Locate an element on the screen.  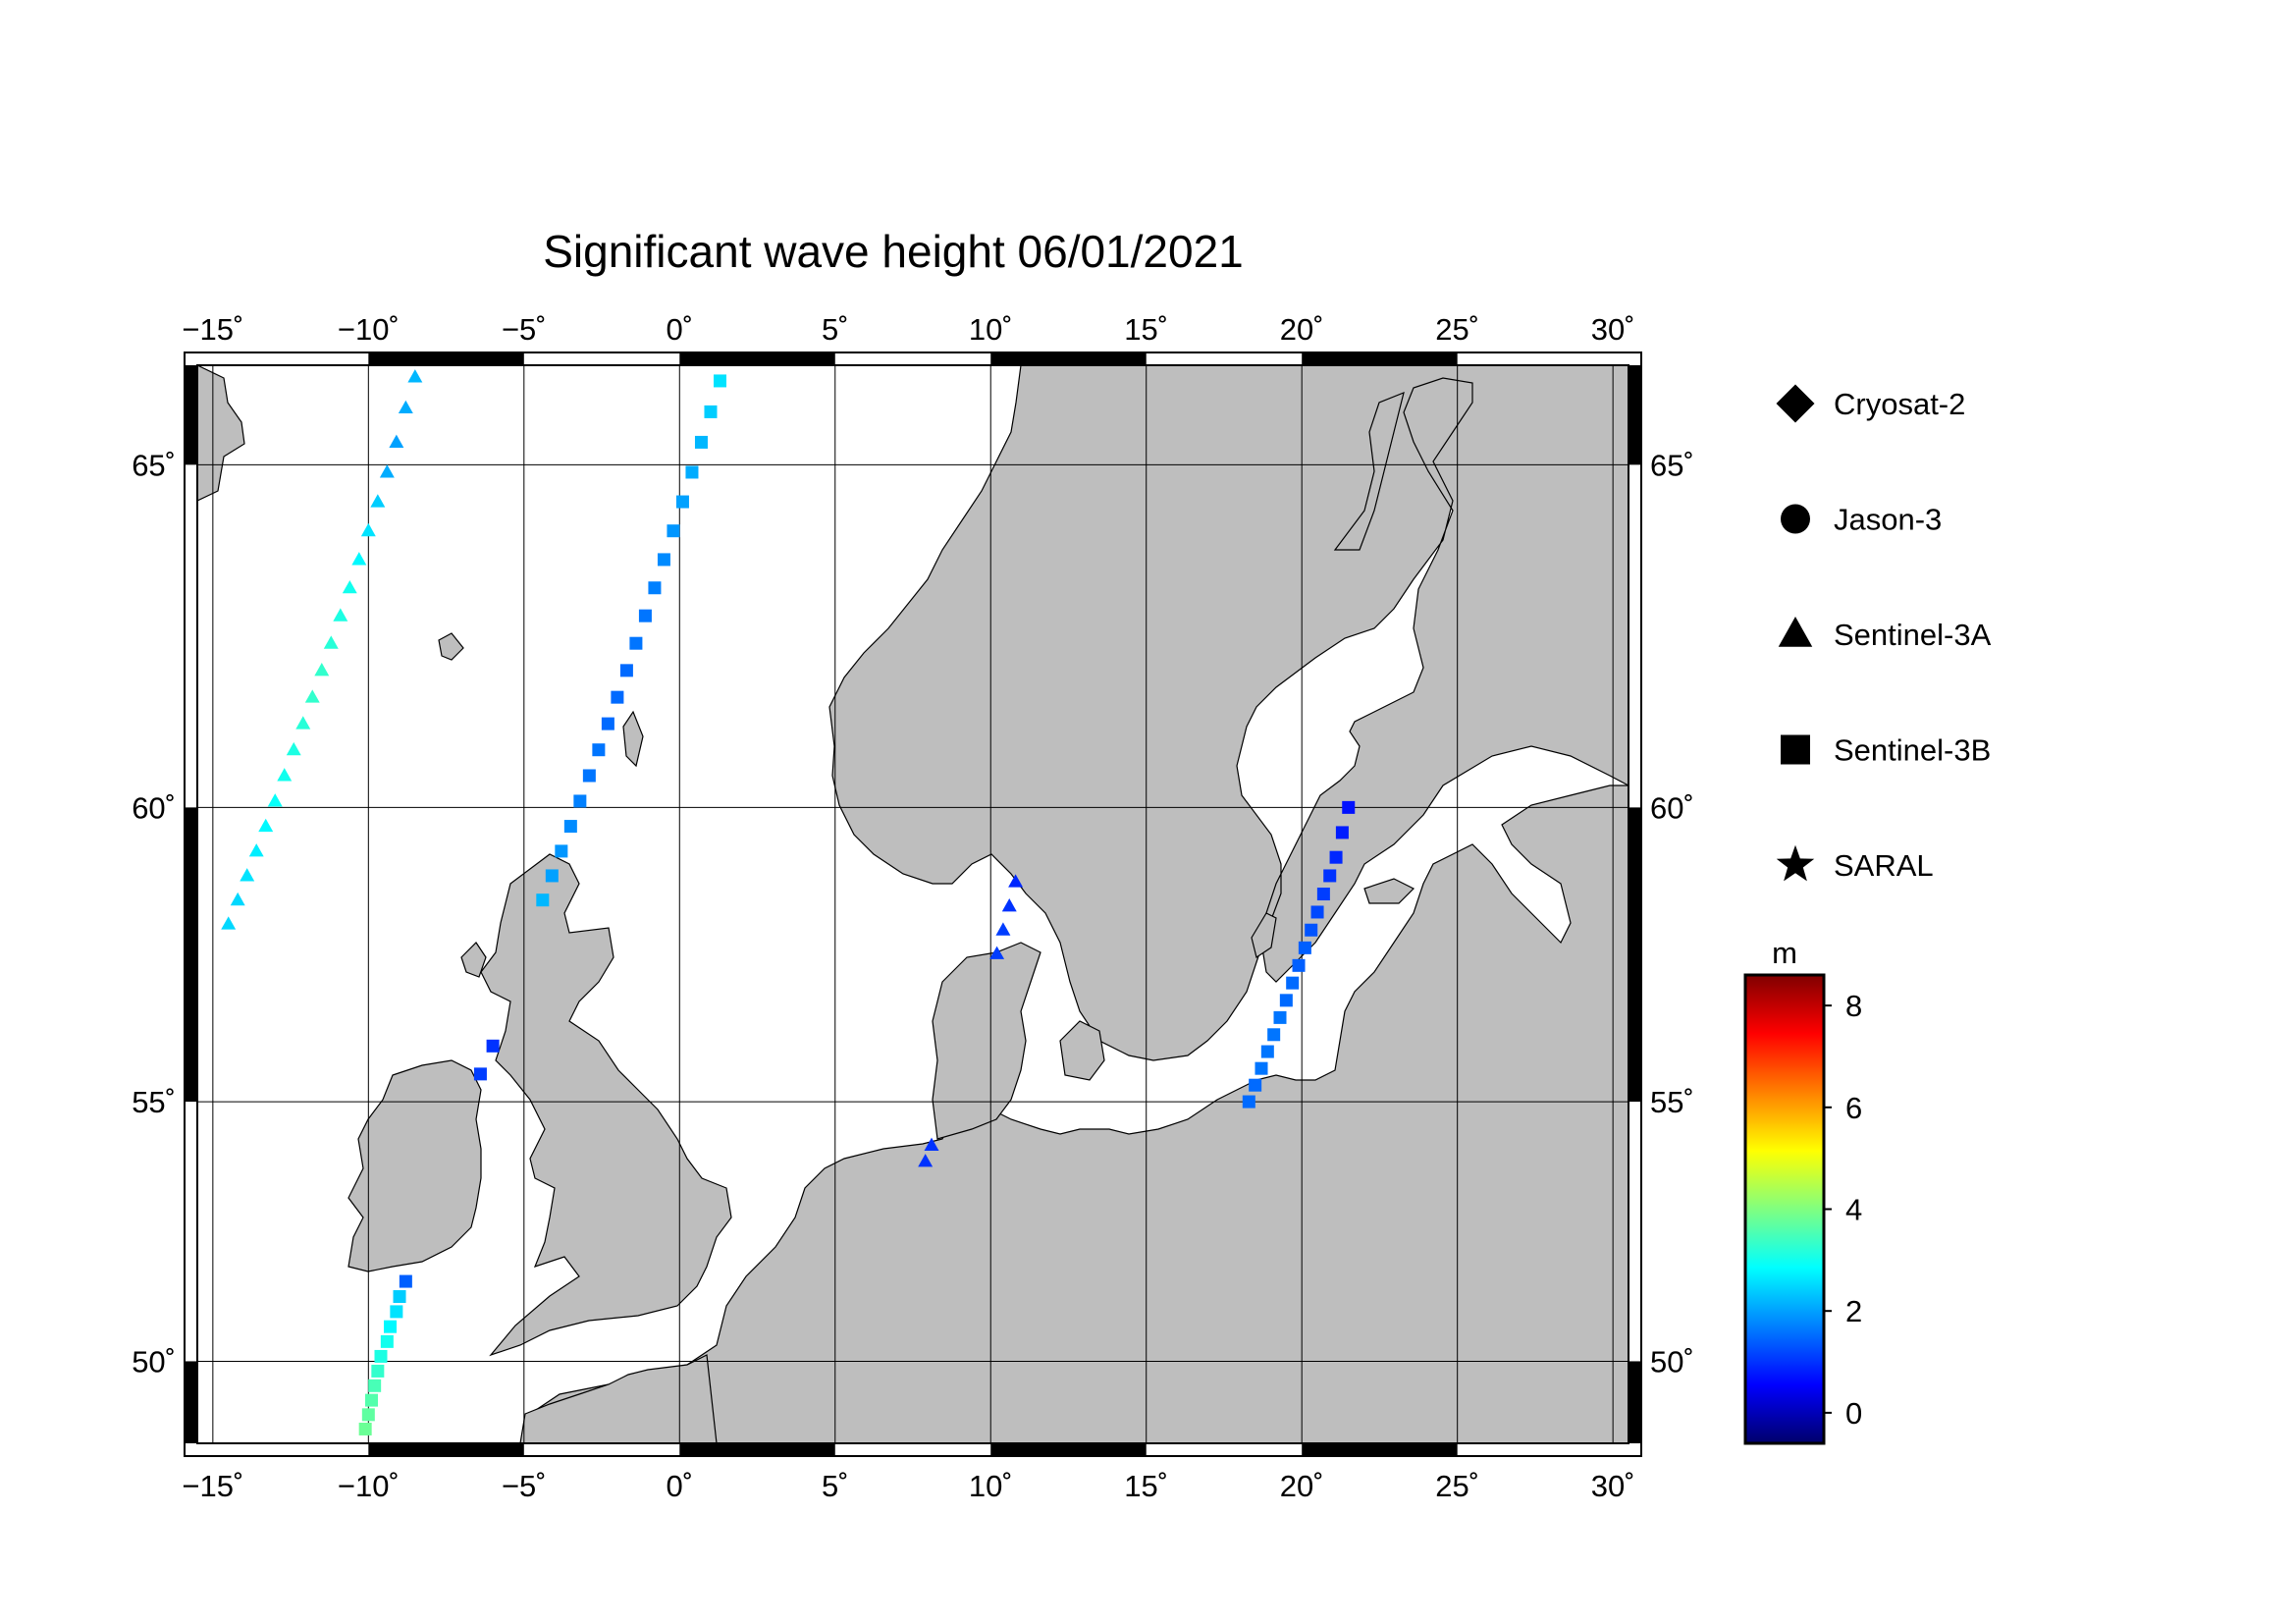
legend-circle-icon is located at coordinates (1796, 519).